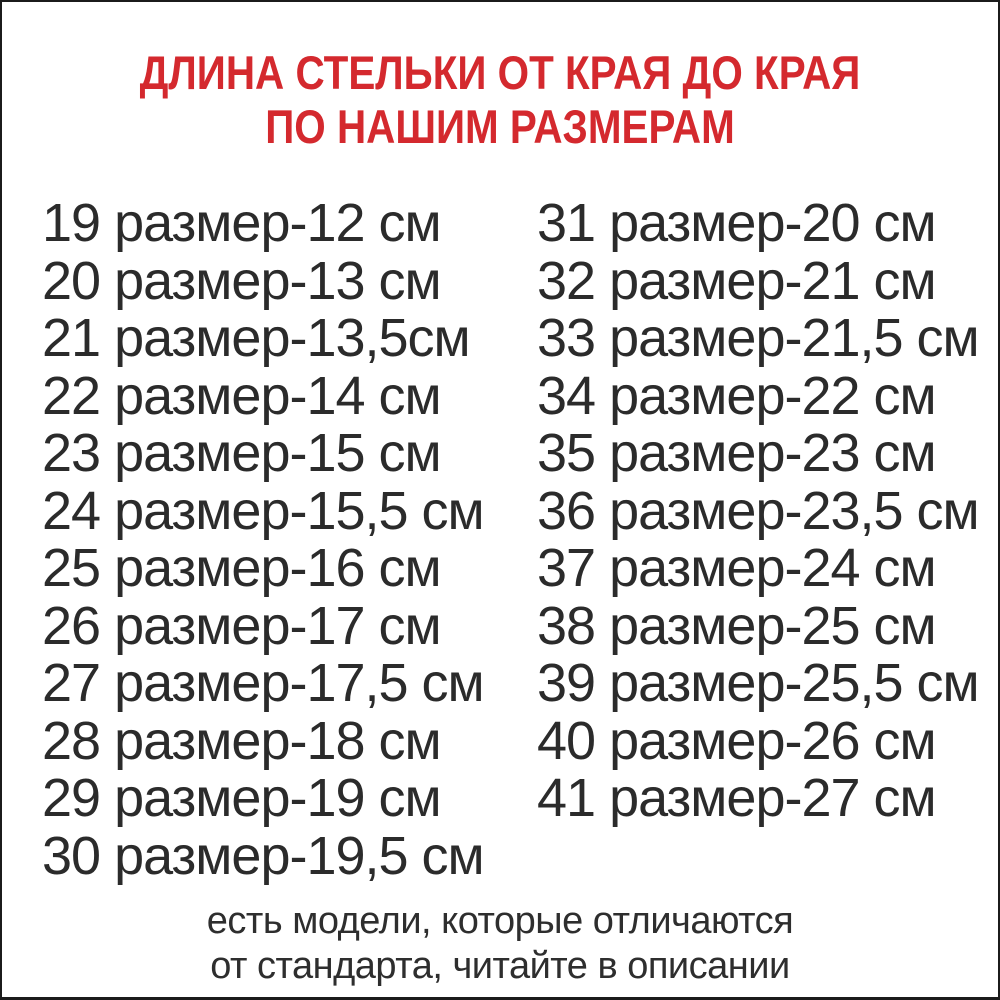 The height and width of the screenshot is (1000, 1000). Describe the element at coordinates (242, 280) in the screenshot. I see `size-row-20: 20 размер-13 см` at that location.